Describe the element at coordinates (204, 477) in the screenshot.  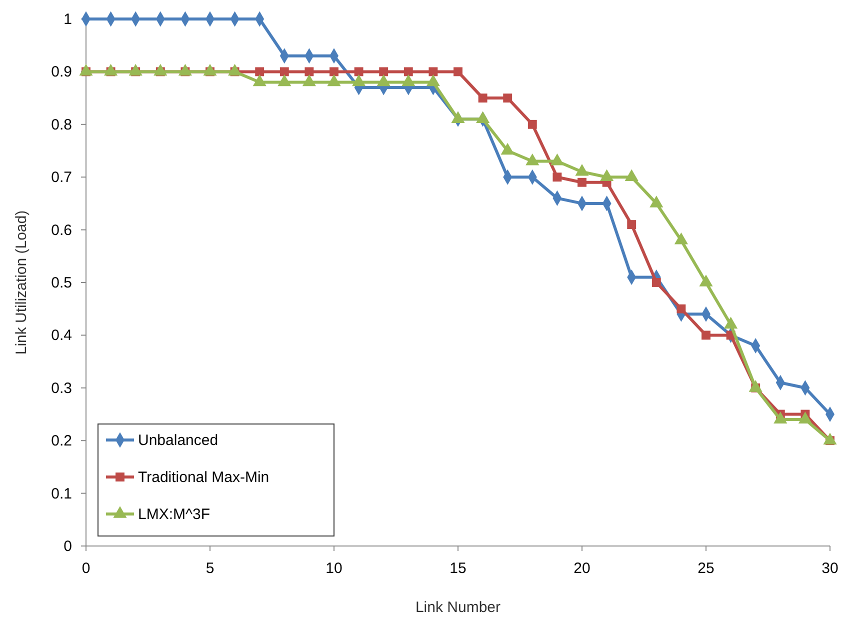
I see `legend-label: Traditional Max-Min` at that location.